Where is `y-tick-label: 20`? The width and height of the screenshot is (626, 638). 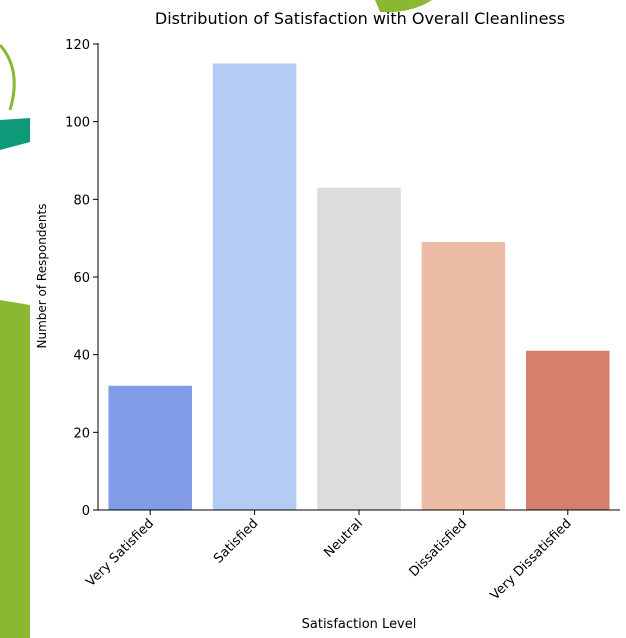 y-tick-label: 20 is located at coordinates (81, 433).